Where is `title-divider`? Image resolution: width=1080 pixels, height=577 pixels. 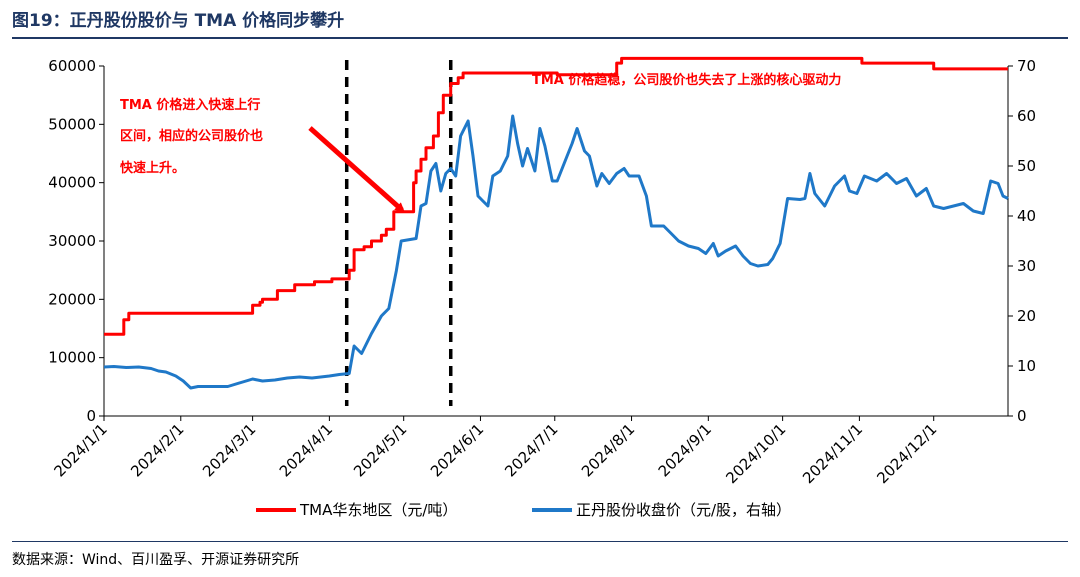 title-divider is located at coordinates (540, 38).